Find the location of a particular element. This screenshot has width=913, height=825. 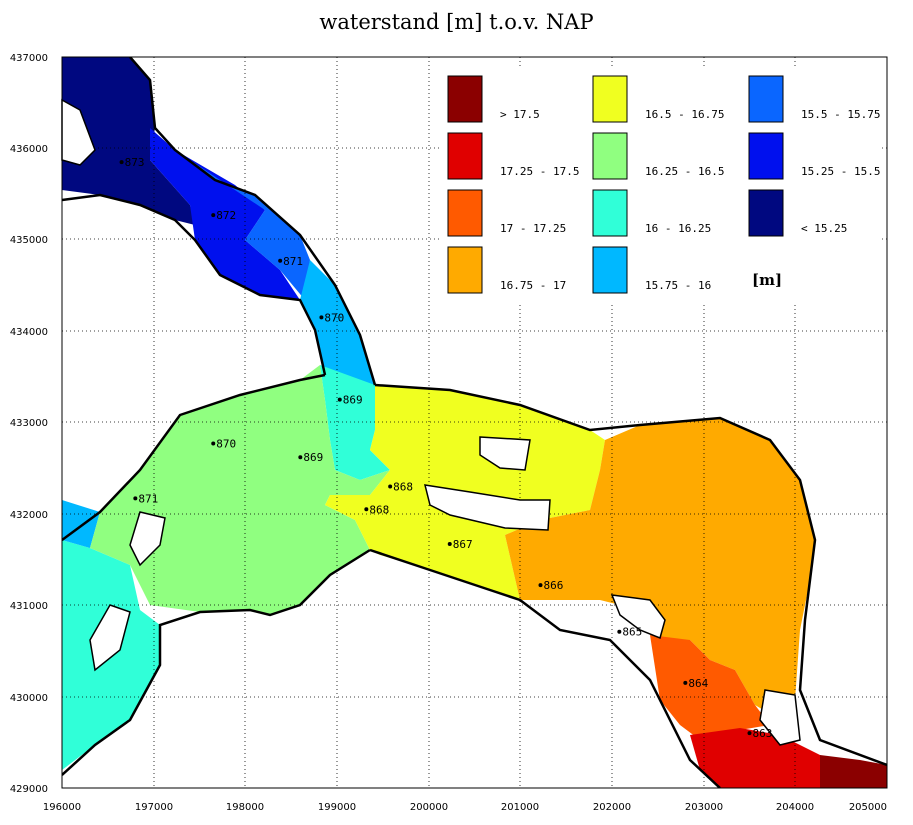

x-tick-label: 205000 is located at coordinates (868, 807).